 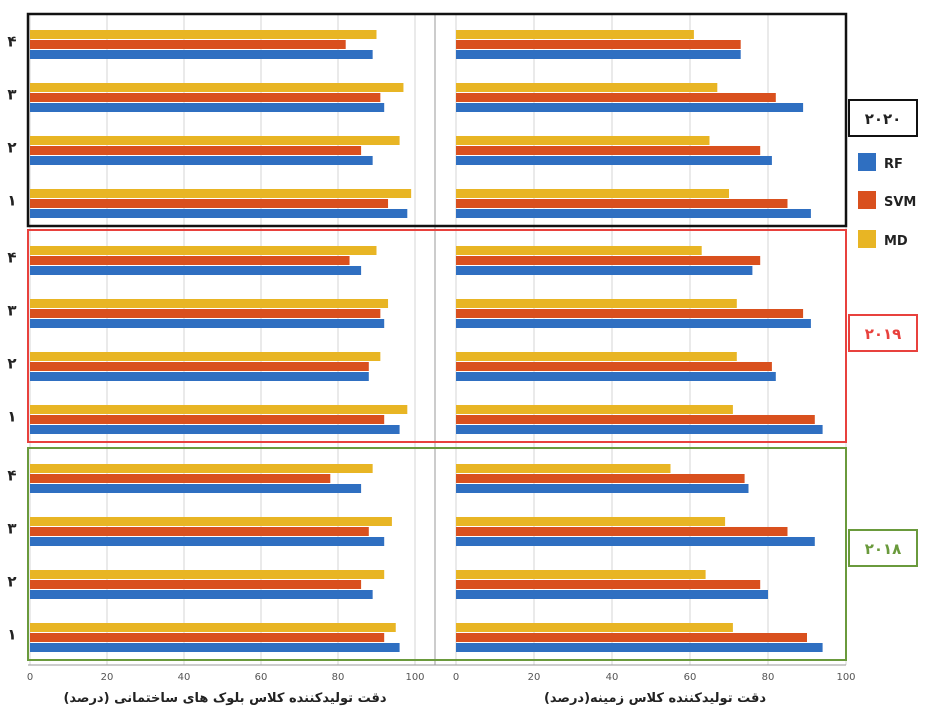 I want to click on bar-۲۰۱۹-right-MD-cat3, so click(x=596, y=303).